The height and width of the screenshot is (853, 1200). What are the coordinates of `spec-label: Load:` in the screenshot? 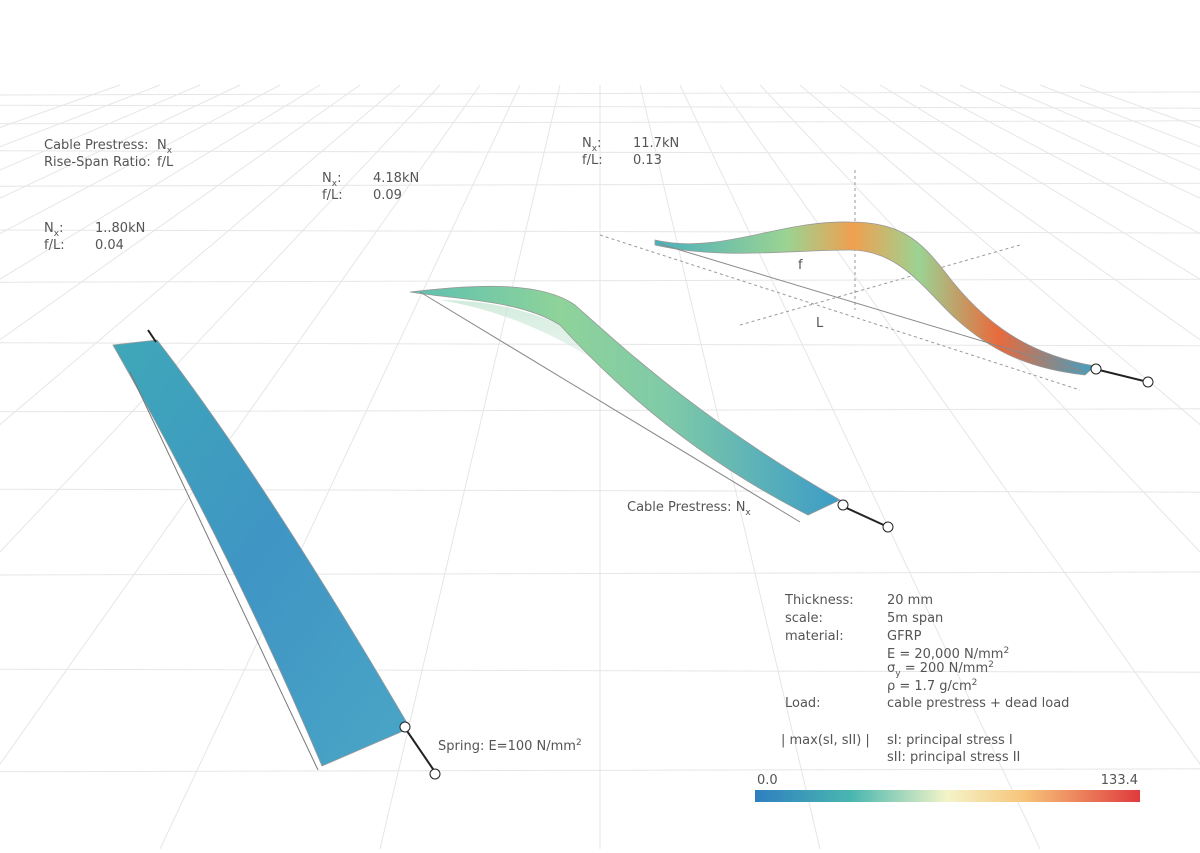 It's located at (803, 703).